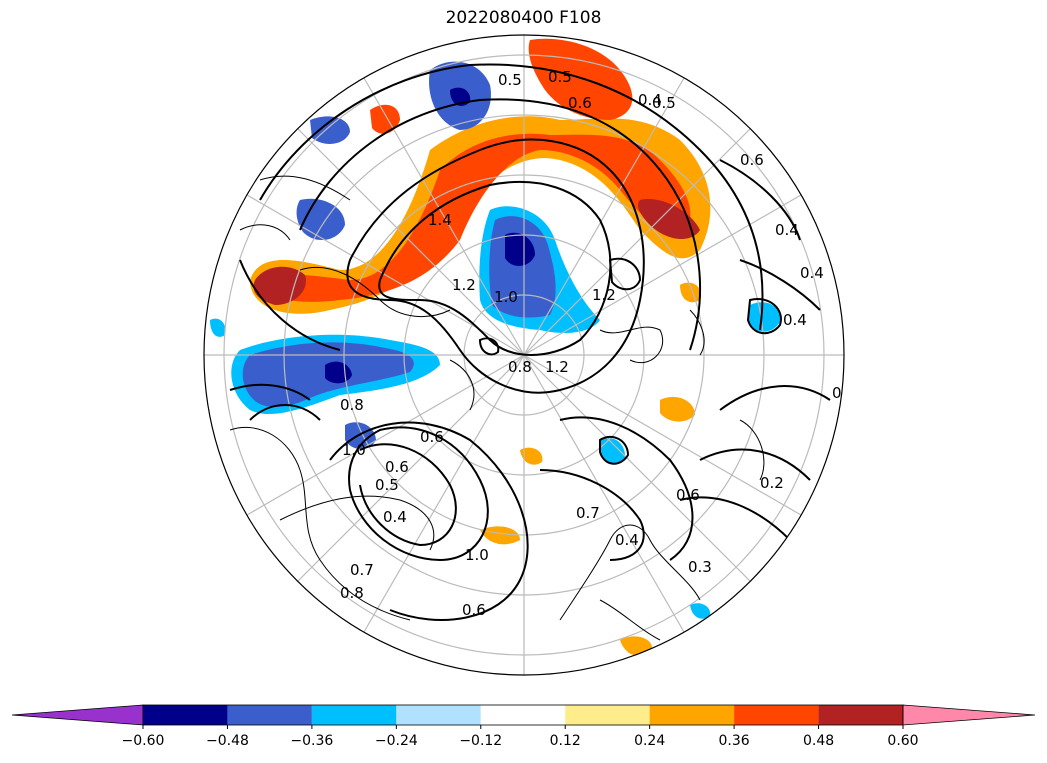 Image resolution: width=1047 pixels, height=763 pixels. Describe the element at coordinates (478, 217) in the screenshot. I see `positive-anomaly-core` at that location.